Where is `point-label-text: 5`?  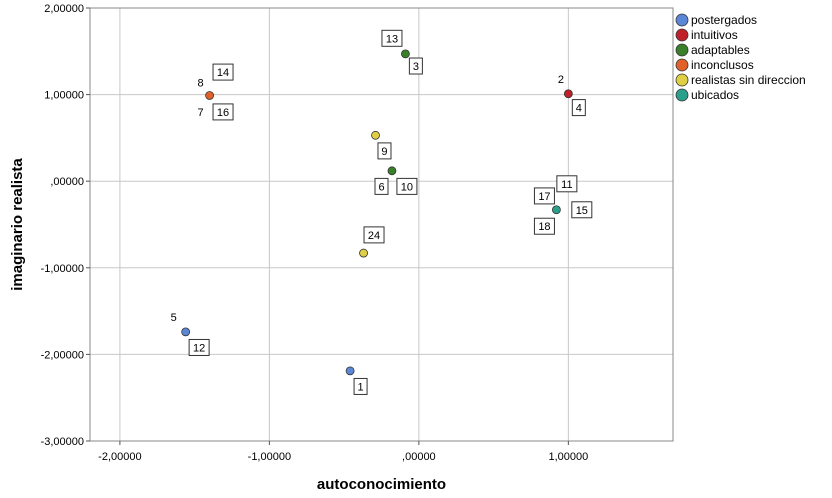 point-label-text: 5 is located at coordinates (174, 318).